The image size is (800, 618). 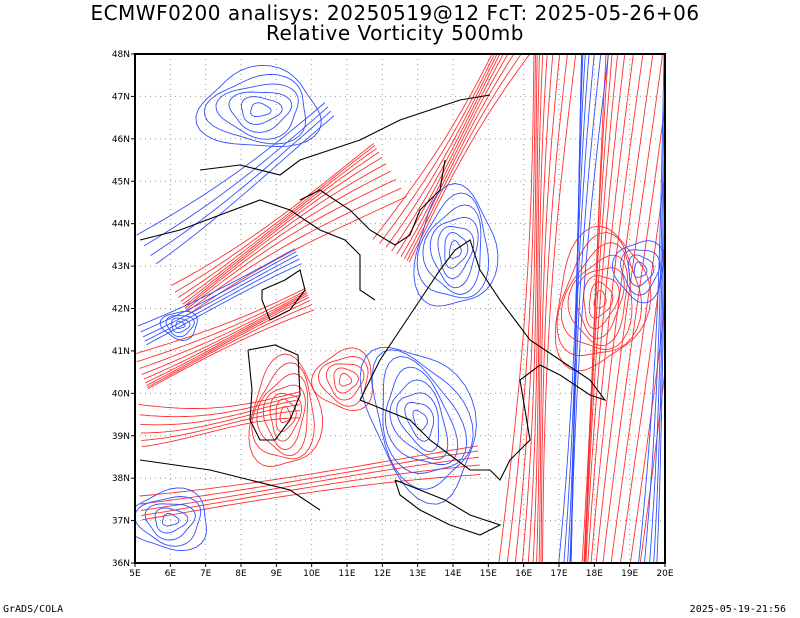 I want to click on y-tick-label: 38N, so click(x=121, y=479).